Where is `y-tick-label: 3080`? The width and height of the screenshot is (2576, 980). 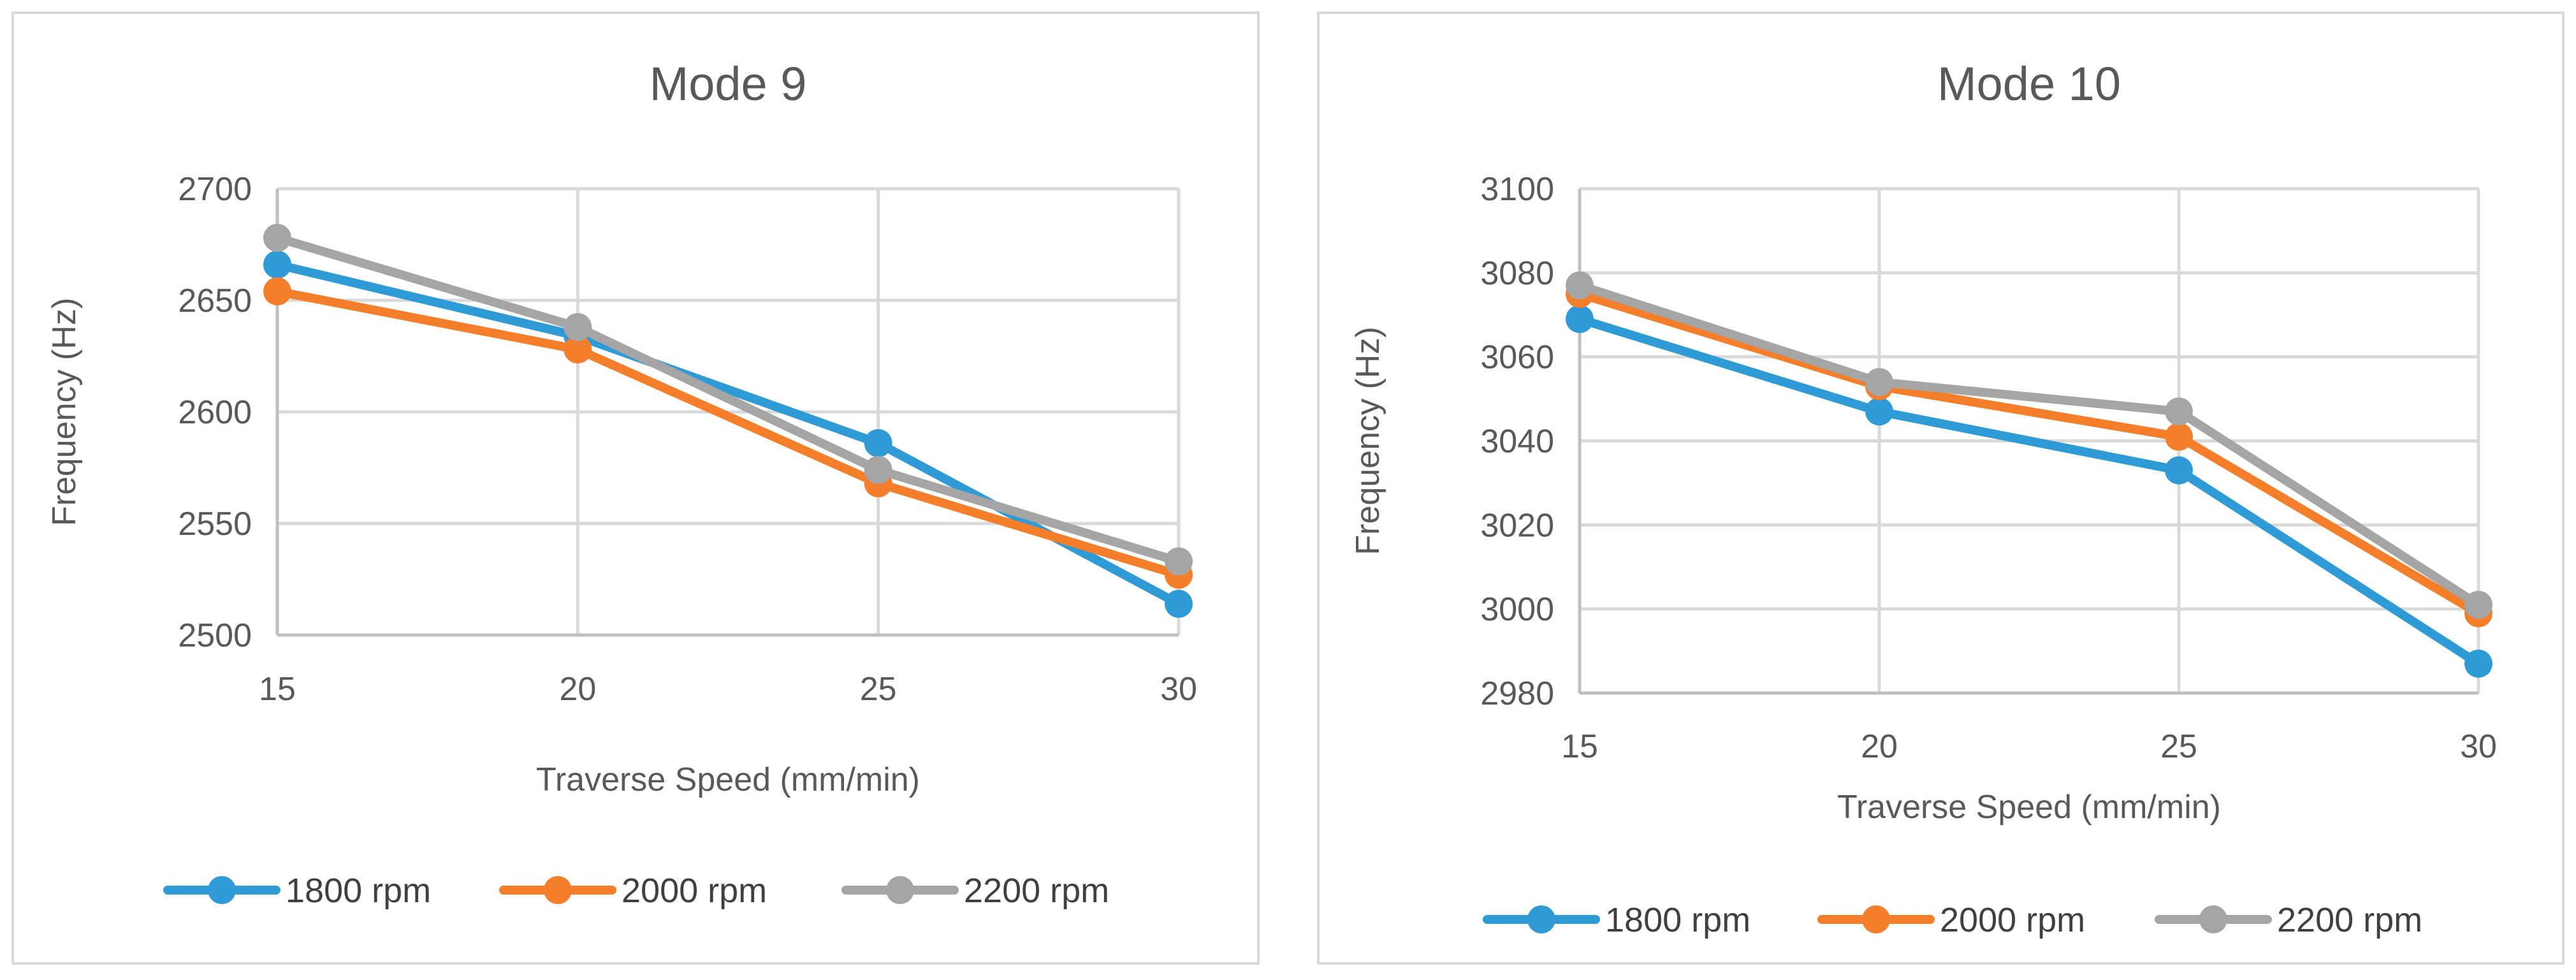 y-tick-label: 3080 is located at coordinates (1517, 273).